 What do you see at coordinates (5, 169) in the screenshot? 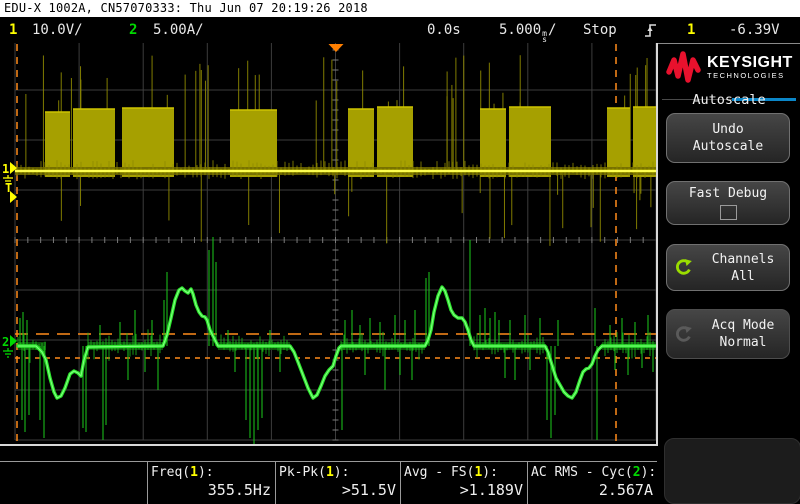
I see `svg-text: 1` at bounding box center [5, 169].